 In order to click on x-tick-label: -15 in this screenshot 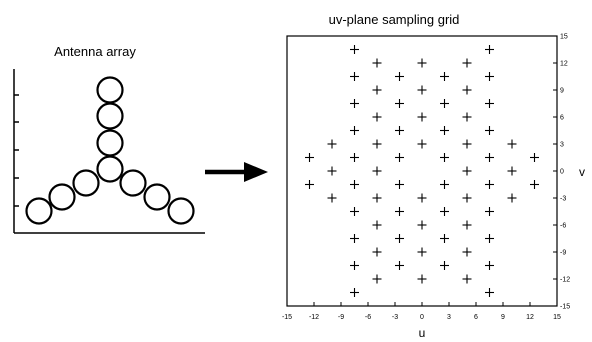, I will do `click(287, 317)`.